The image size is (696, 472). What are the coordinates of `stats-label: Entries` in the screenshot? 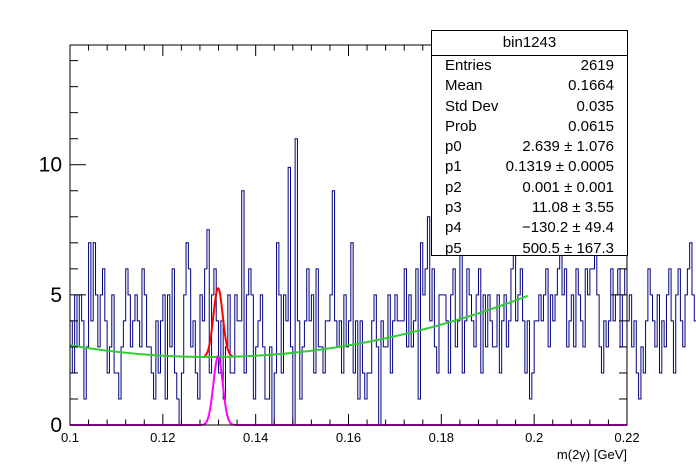 It's located at (468, 65).